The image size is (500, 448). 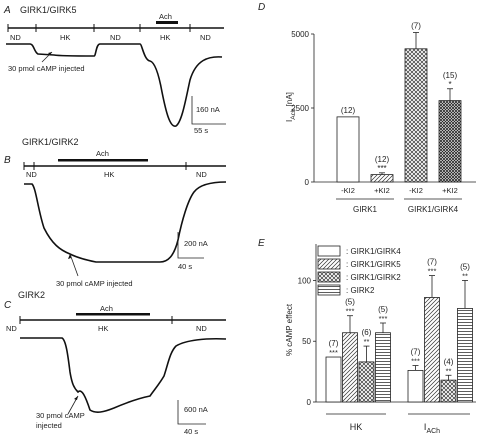 What do you see at coordinates (7, 160) in the screenshot?
I see `panel-letter-b: B` at bounding box center [7, 160].